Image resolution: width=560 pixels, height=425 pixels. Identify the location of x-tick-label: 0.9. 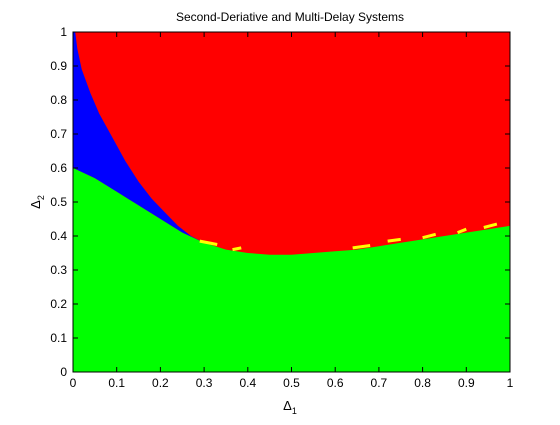
(466, 383).